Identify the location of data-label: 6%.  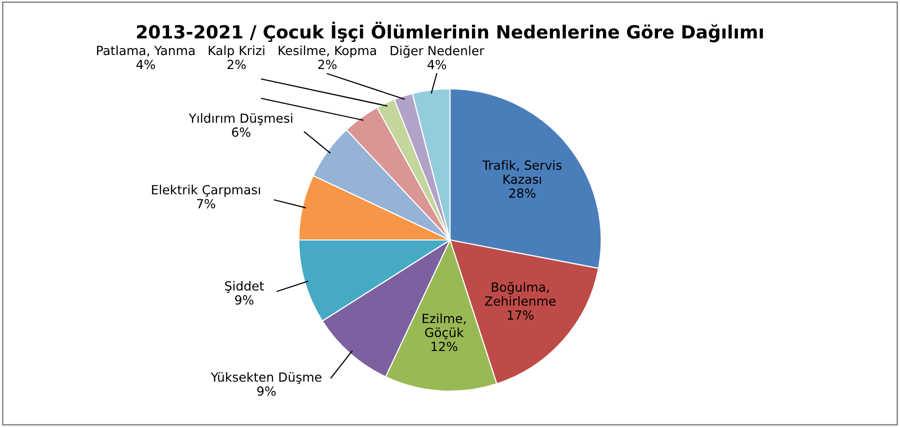
(241, 132).